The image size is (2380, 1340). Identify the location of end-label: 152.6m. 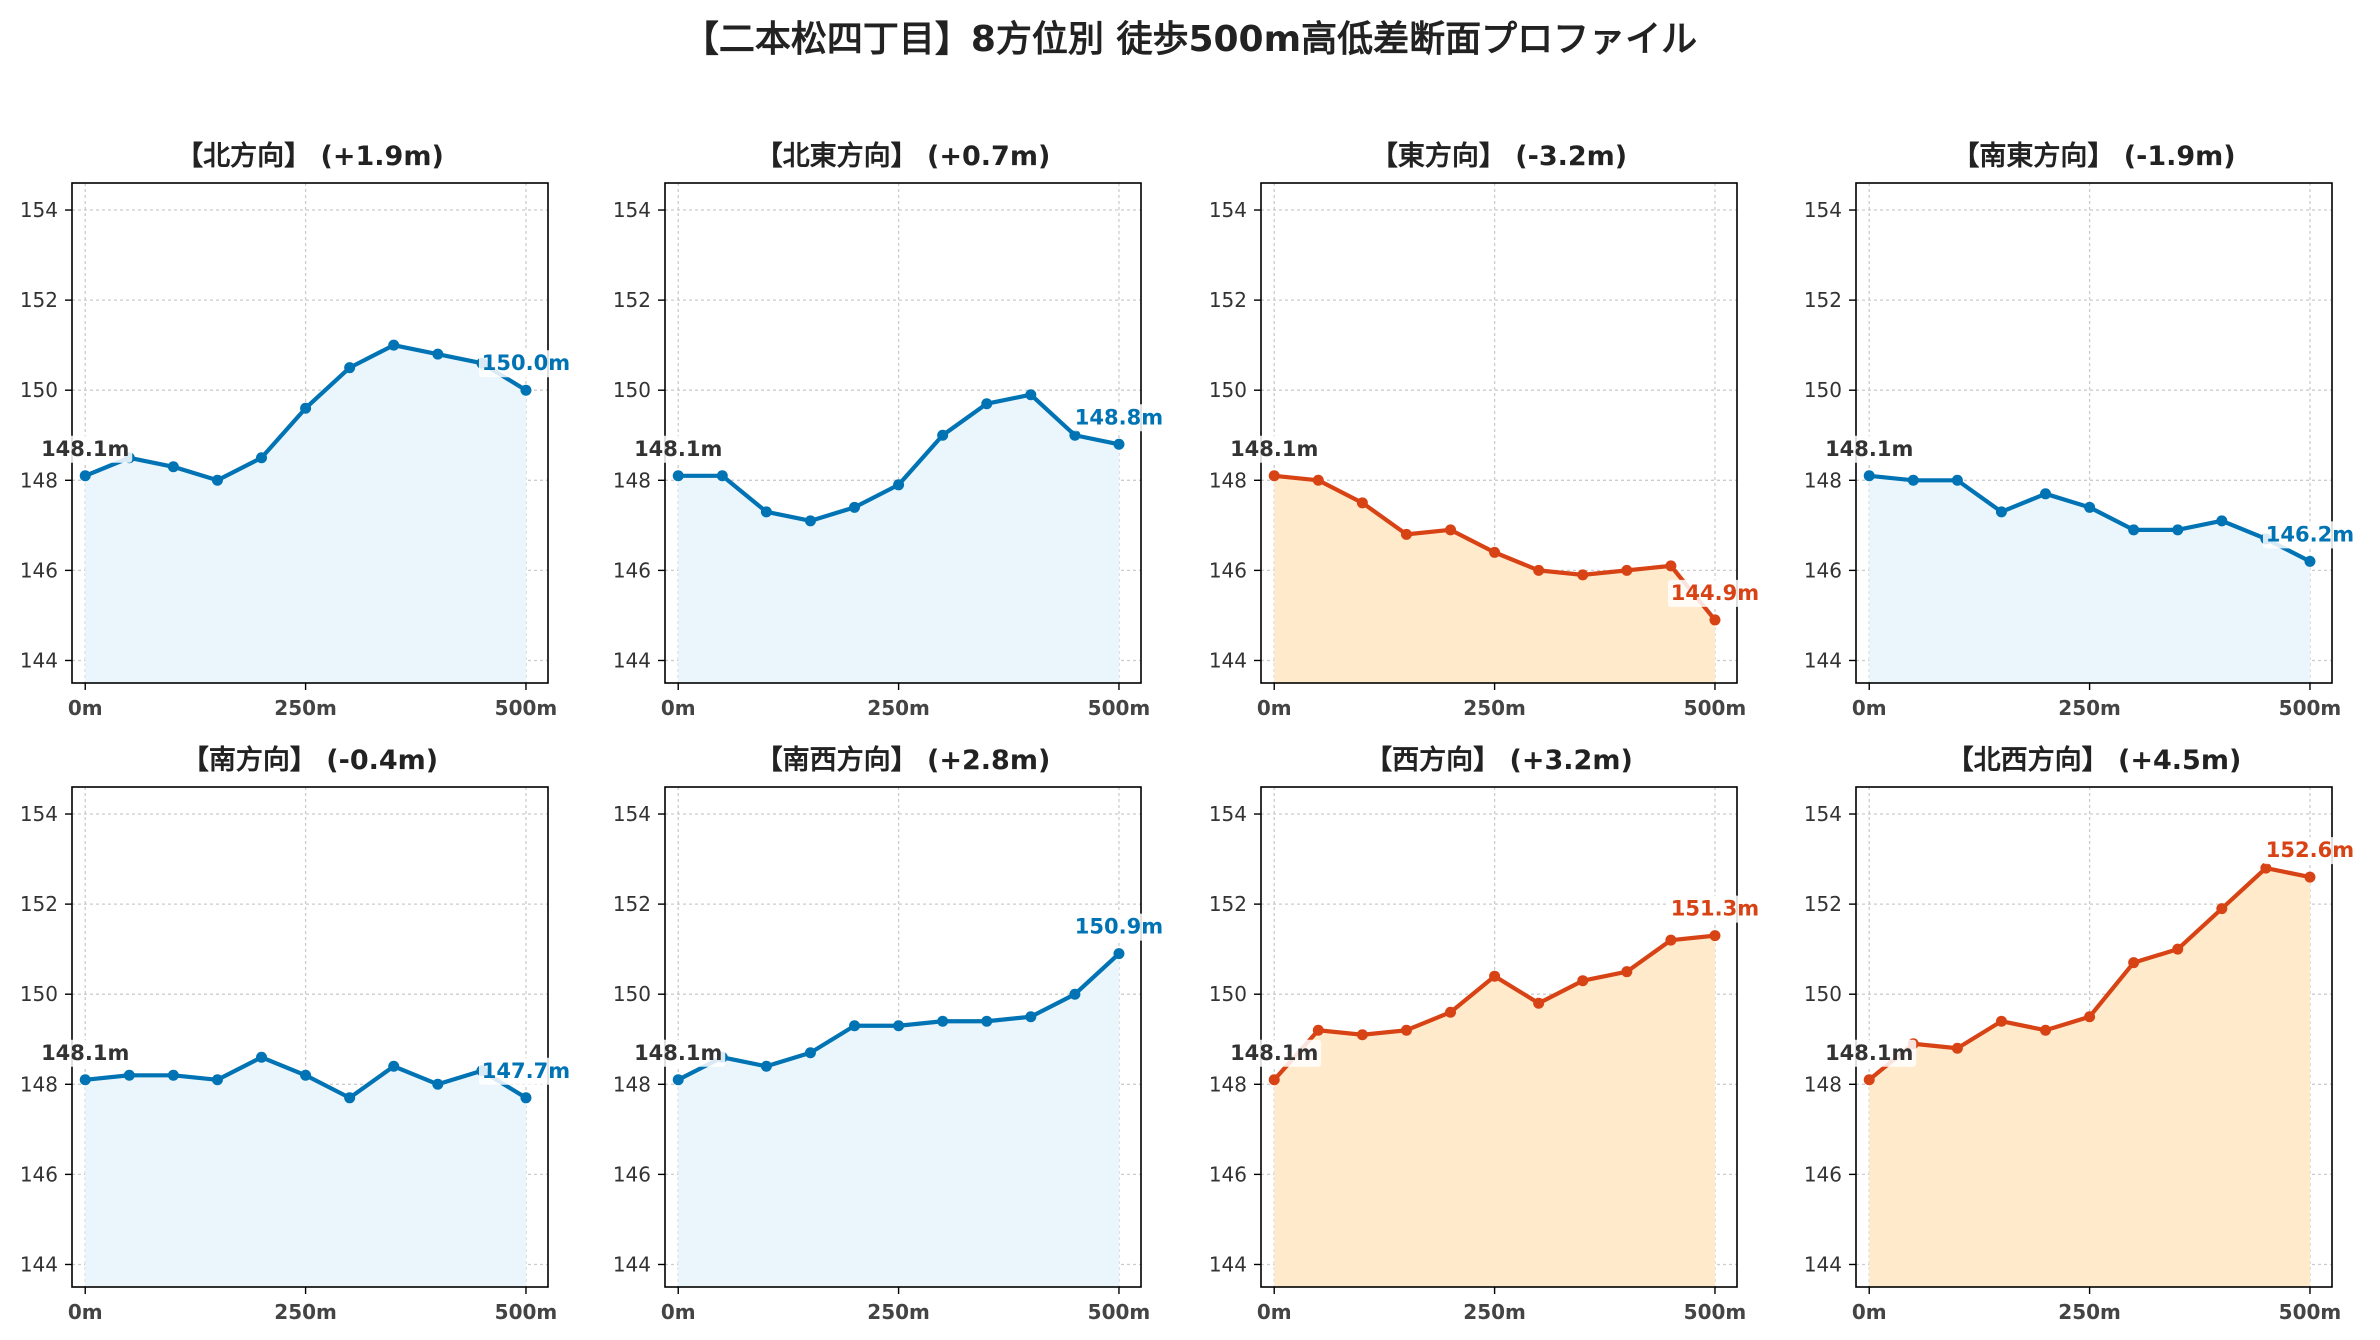
(2310, 850).